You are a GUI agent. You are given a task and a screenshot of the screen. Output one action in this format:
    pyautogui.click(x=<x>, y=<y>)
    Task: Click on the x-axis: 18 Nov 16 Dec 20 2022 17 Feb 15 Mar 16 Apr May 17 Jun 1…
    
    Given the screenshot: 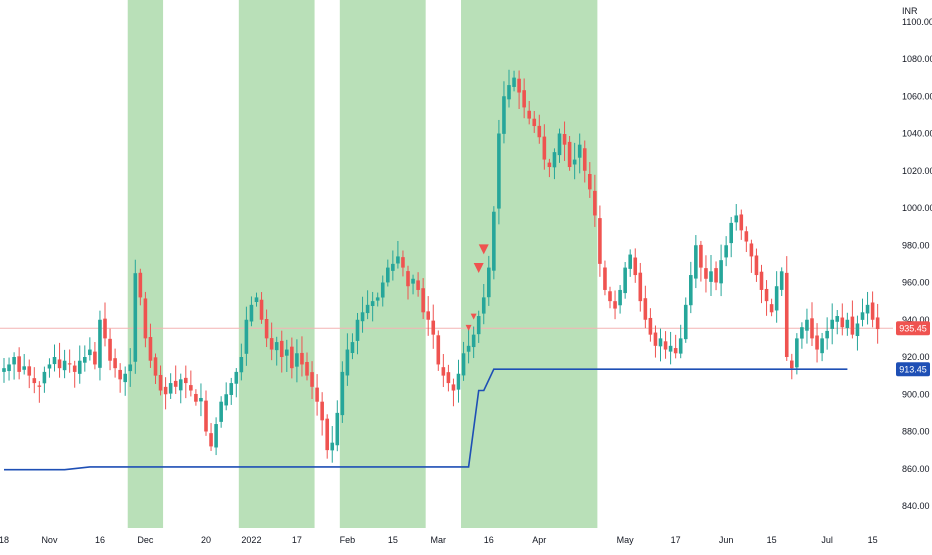 What is the action you would take?
    pyautogui.click(x=439, y=540)
    